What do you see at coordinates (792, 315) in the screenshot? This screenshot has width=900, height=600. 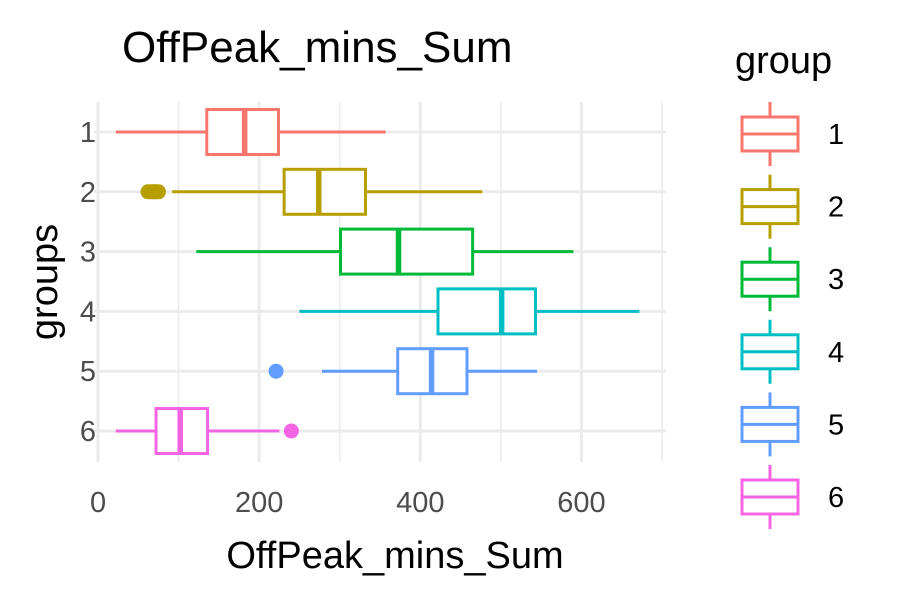 I see `legend: 1 2 3 4 5 6` at bounding box center [792, 315].